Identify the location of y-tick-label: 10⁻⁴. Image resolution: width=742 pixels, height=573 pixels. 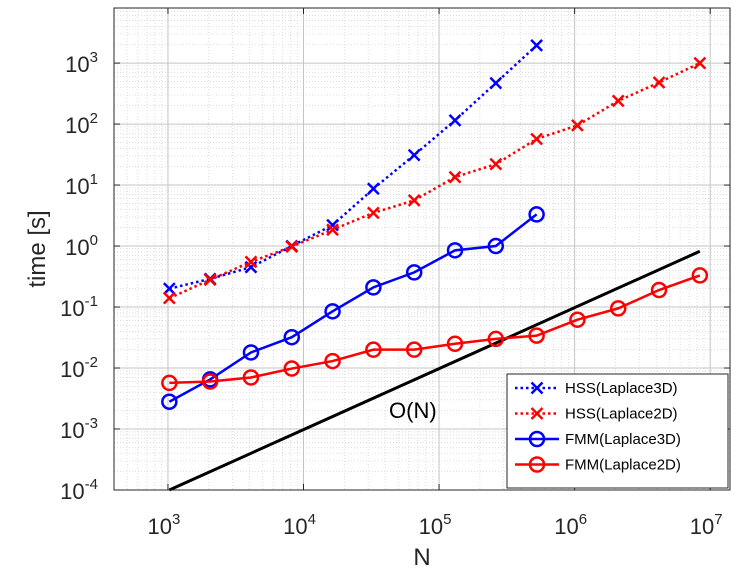
(79, 490).